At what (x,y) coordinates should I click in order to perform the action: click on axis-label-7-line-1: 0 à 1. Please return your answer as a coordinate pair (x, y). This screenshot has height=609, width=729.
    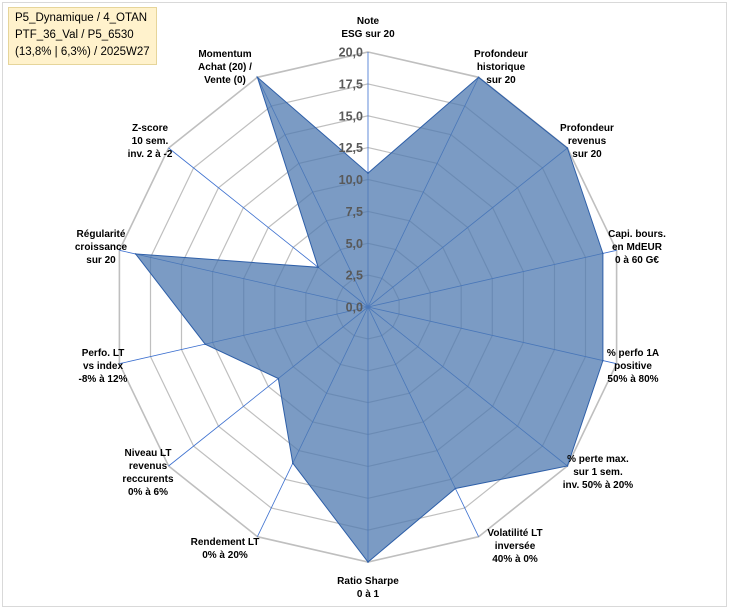
    Looking at the image, I should click on (368, 594).